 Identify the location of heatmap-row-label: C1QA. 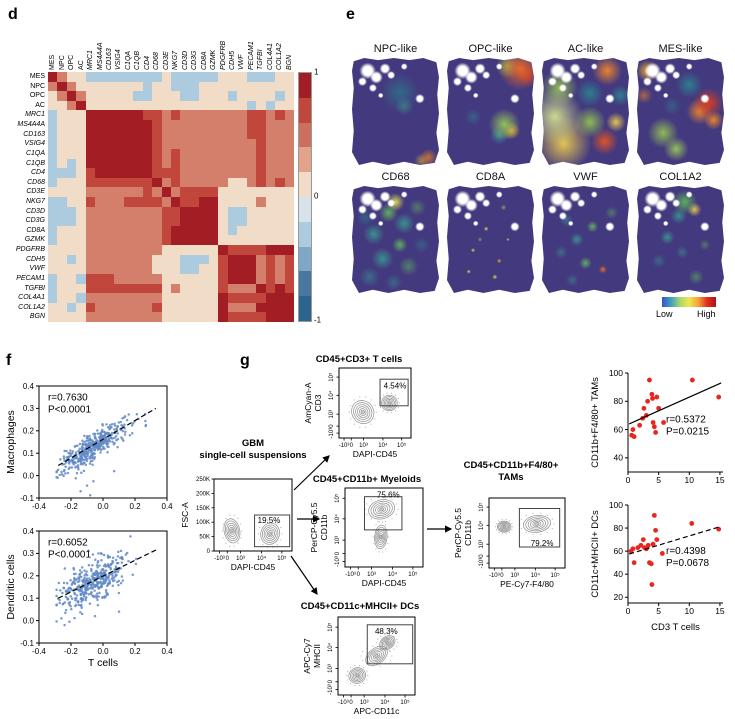
(35, 153).